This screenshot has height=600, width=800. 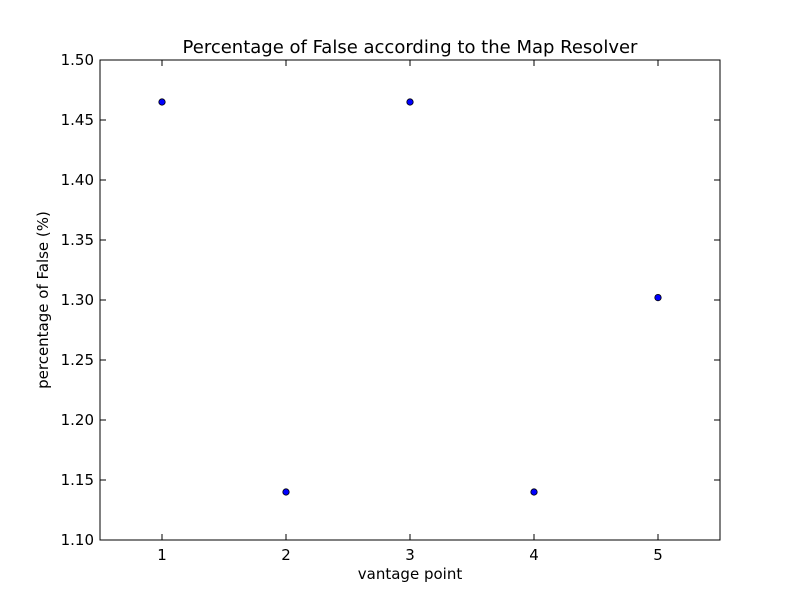 I want to click on y-tick-label: 1.25, so click(x=77, y=360).